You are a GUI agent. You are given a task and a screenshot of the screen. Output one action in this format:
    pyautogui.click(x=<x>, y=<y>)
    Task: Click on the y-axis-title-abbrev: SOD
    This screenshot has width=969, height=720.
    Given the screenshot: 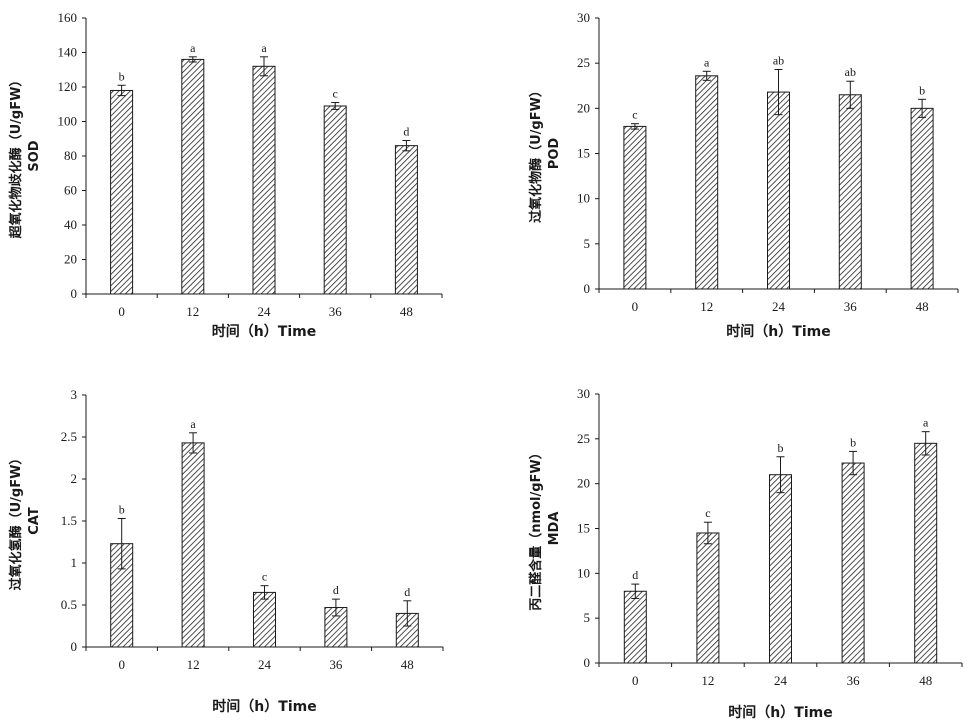 What is the action you would take?
    pyautogui.click(x=34, y=155)
    